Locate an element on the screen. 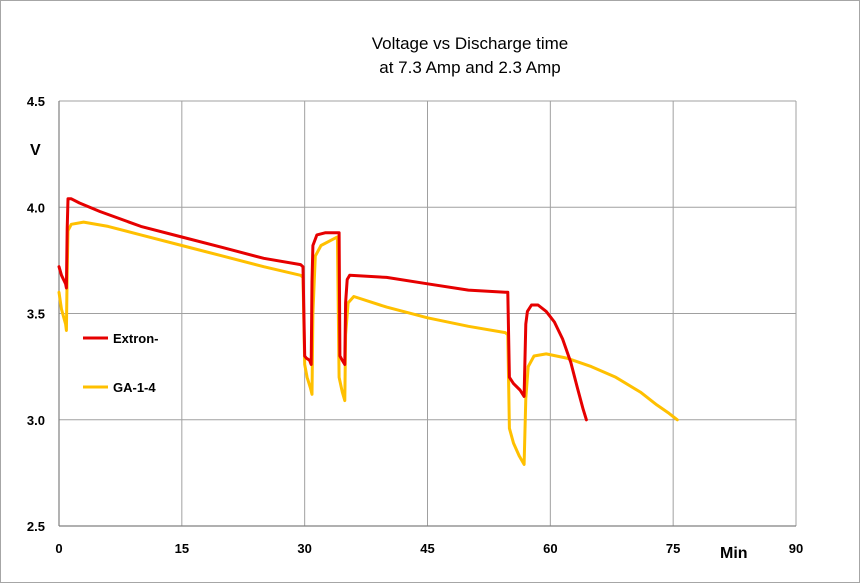 The width and height of the screenshot is (860, 583). x-axis-label: Min is located at coordinates (734, 553).